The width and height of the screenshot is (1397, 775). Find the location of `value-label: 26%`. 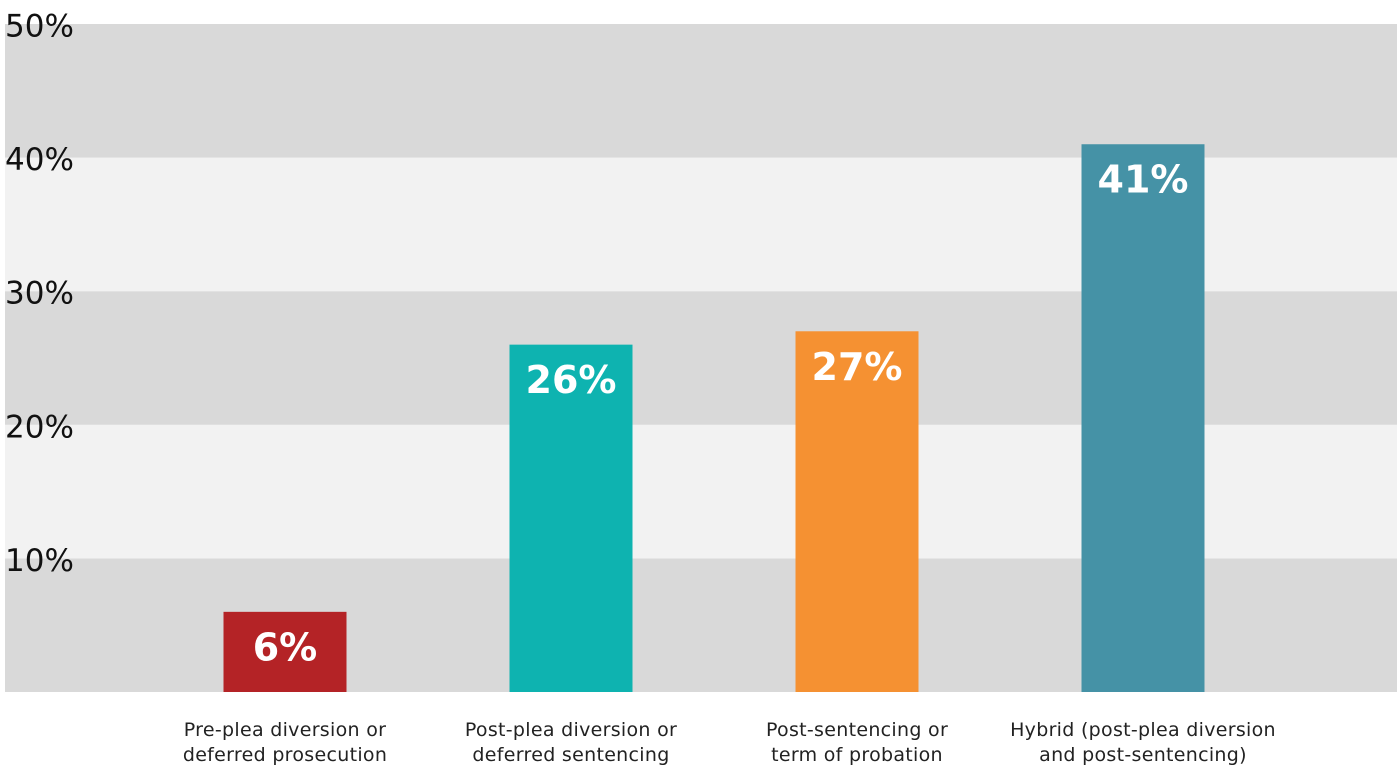

value-label: 26% is located at coordinates (571, 380).